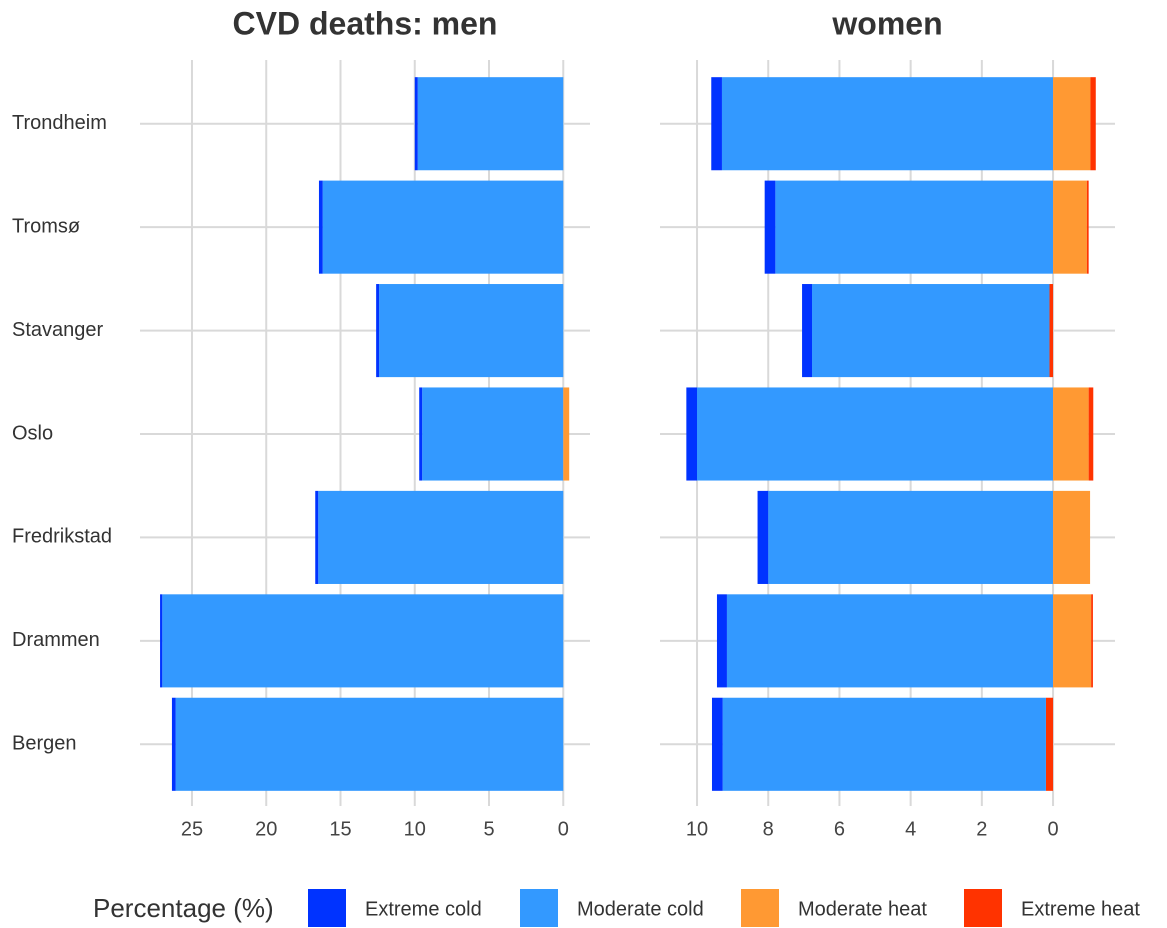 This screenshot has width=1167, height=928. What do you see at coordinates (46, 226) in the screenshot?
I see `y-tick-label: Tromsø` at bounding box center [46, 226].